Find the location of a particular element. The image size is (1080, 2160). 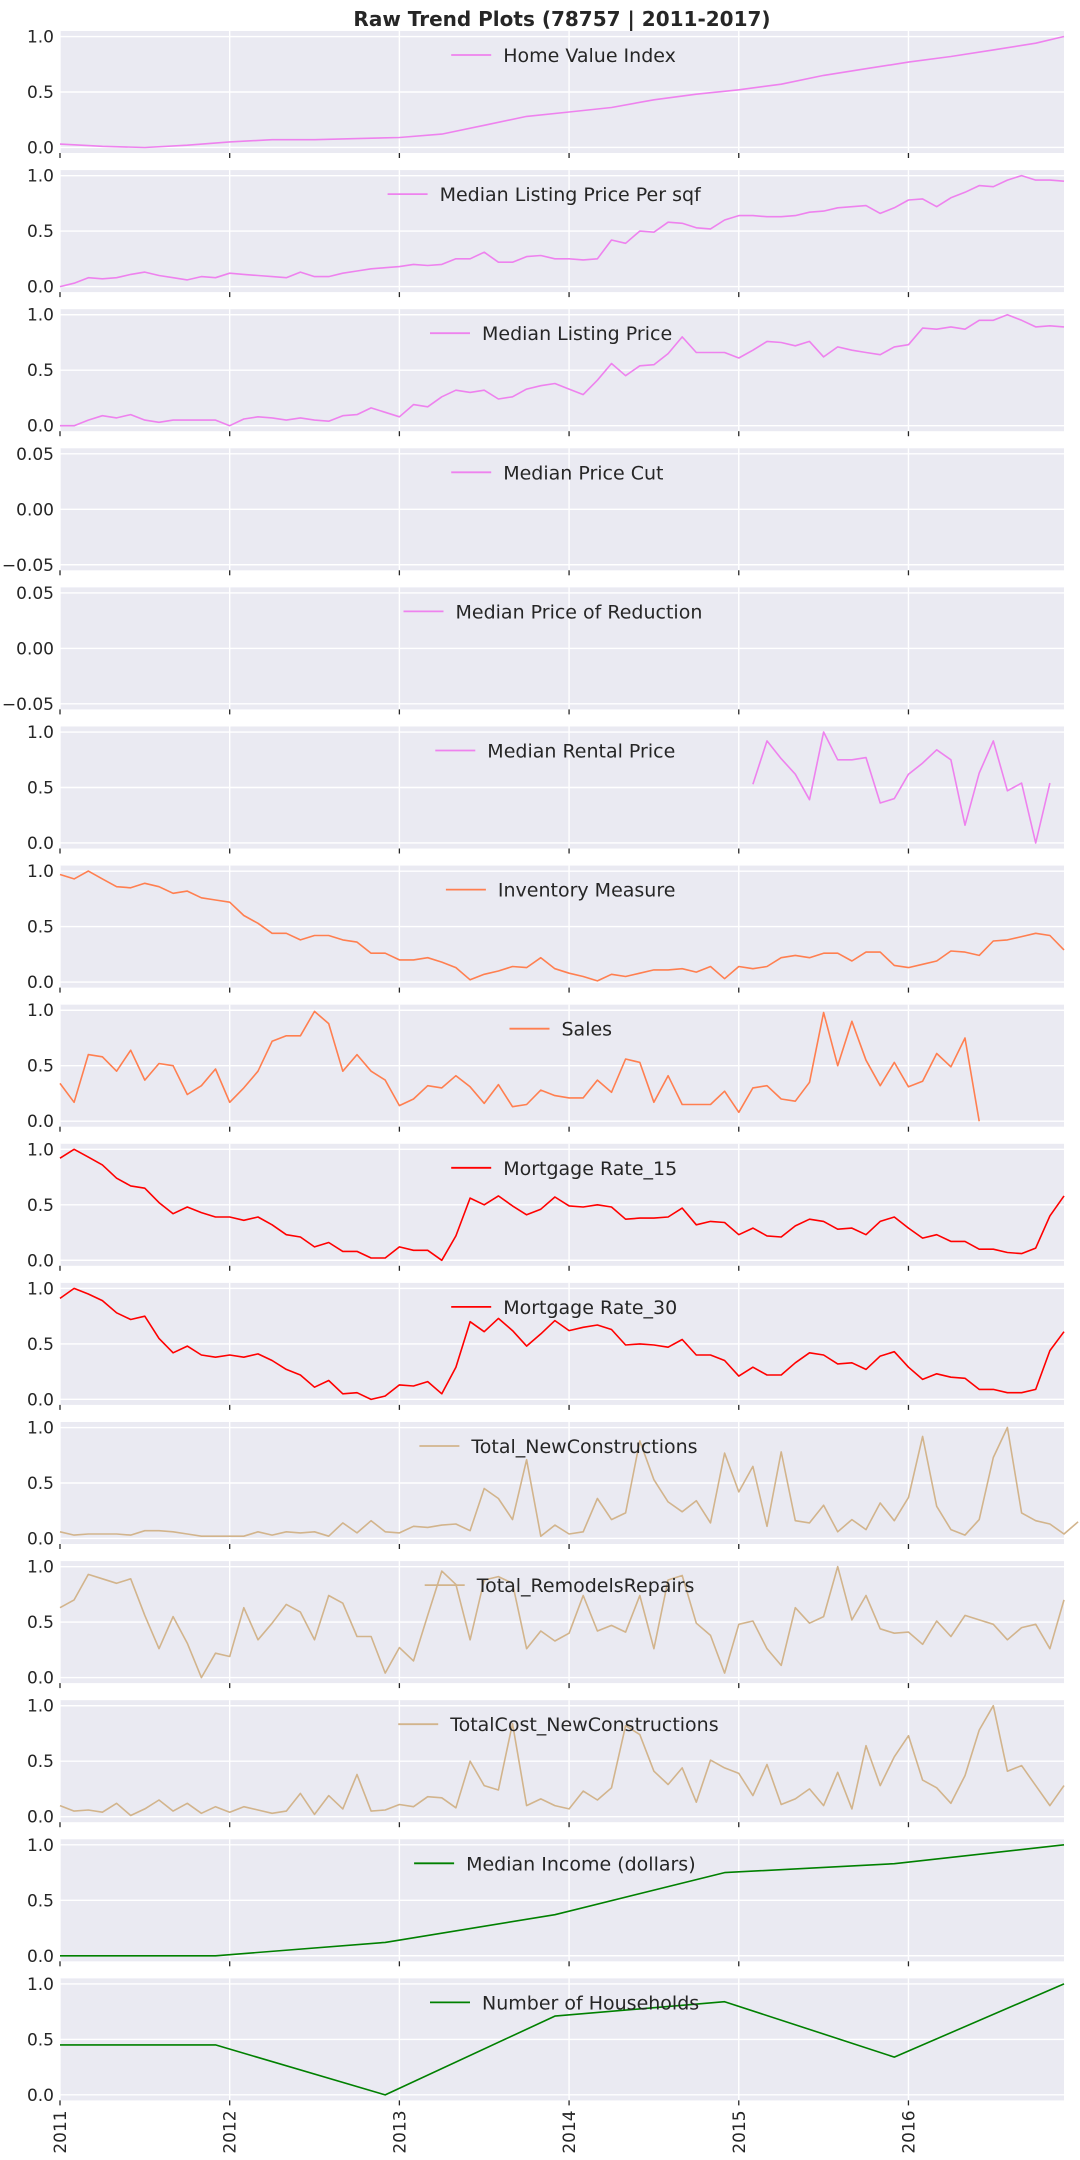

legend-label: Mortgage Rate_15 is located at coordinates (590, 1169).